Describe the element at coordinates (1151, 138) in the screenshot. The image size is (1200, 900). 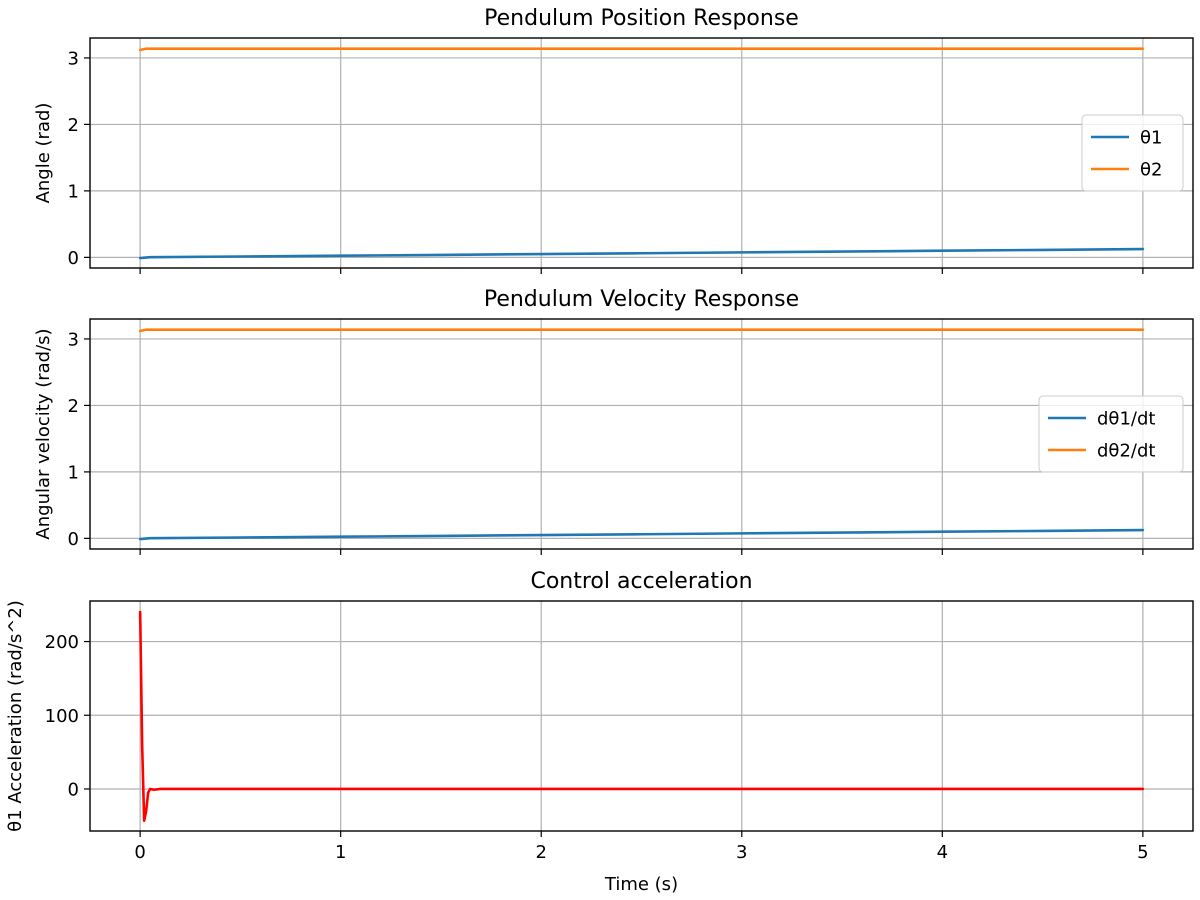
I see `legend-label: θ1` at that location.